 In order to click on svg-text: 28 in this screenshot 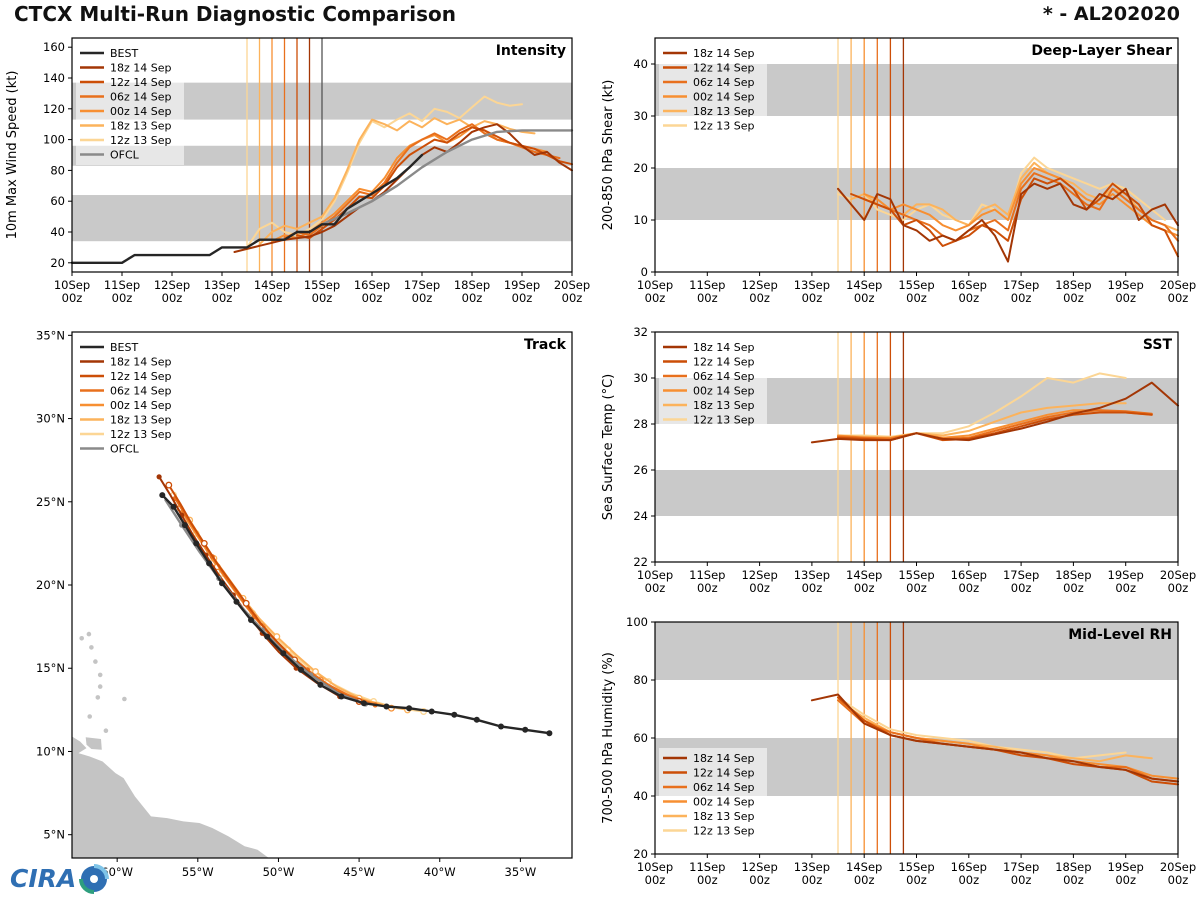, I will do `click(640, 424)`.